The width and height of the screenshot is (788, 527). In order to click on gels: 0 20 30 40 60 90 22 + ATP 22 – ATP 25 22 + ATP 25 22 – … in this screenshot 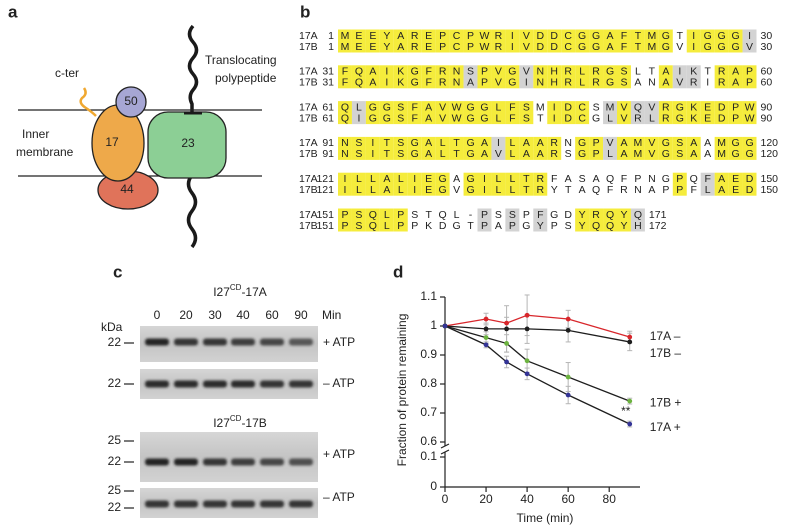, I will do `click(231, 413)`.